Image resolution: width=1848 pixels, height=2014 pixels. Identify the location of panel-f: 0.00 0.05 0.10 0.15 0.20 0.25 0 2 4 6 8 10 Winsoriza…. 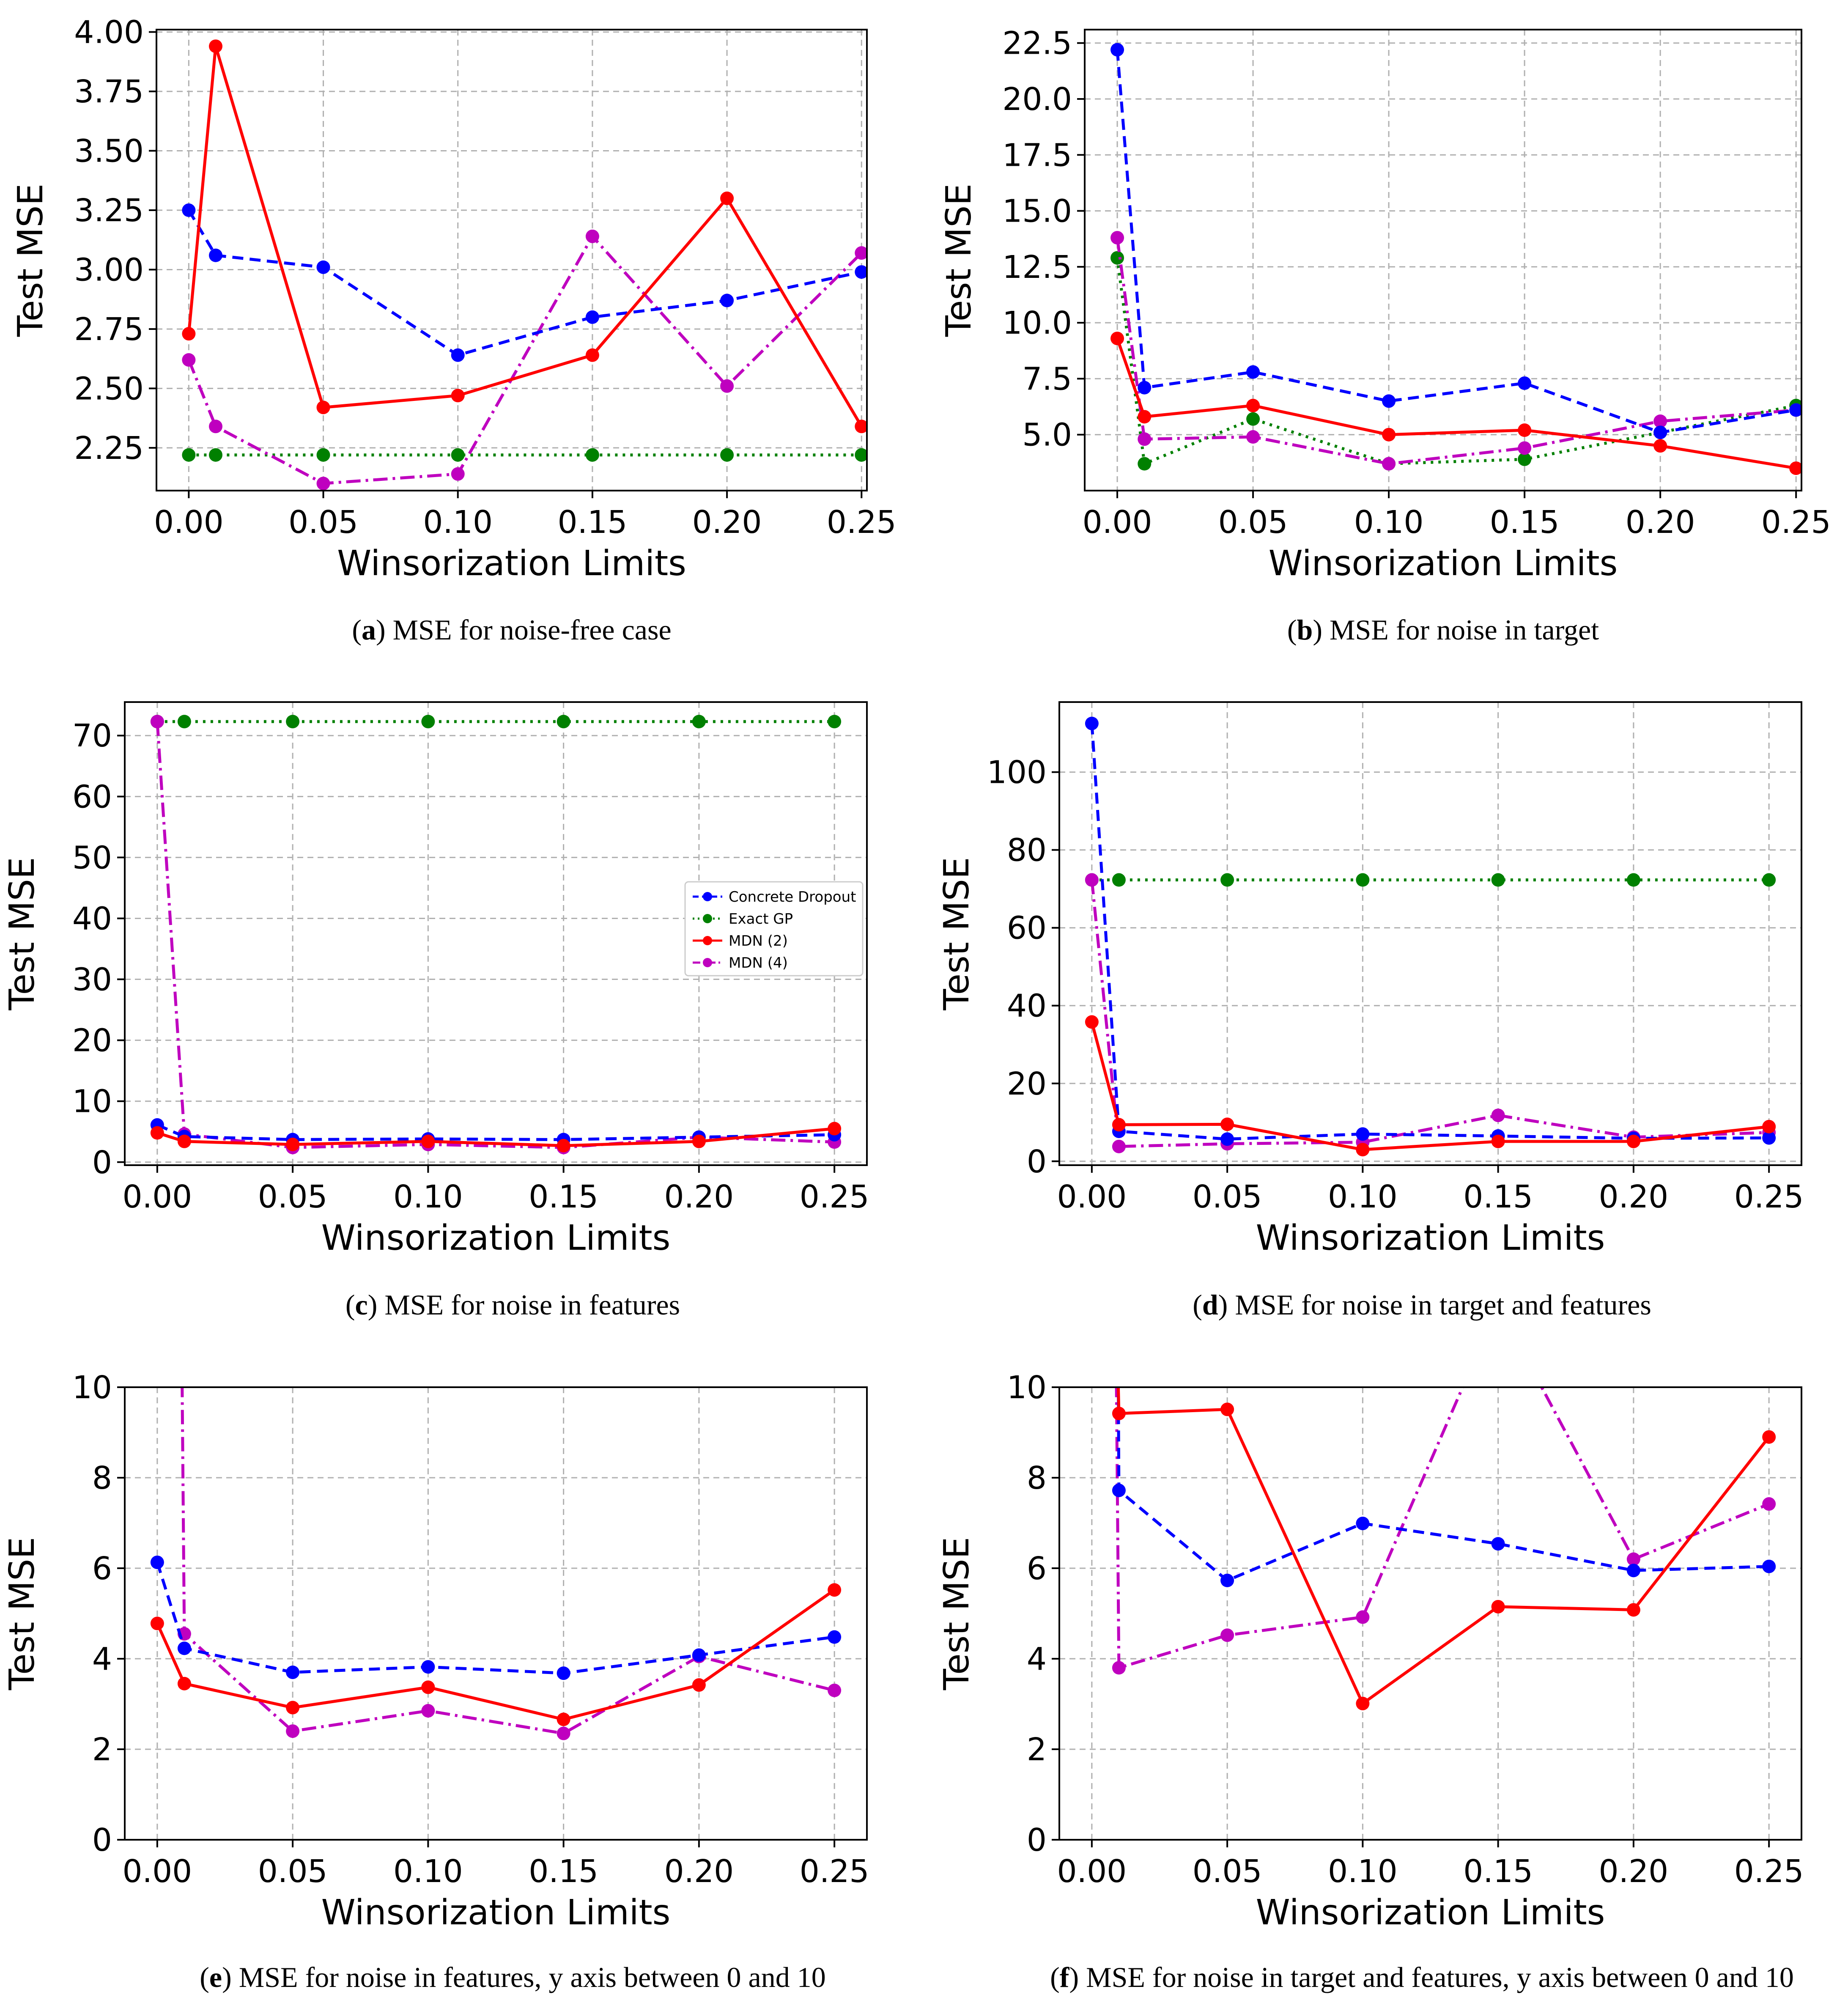
(1370, 1681).